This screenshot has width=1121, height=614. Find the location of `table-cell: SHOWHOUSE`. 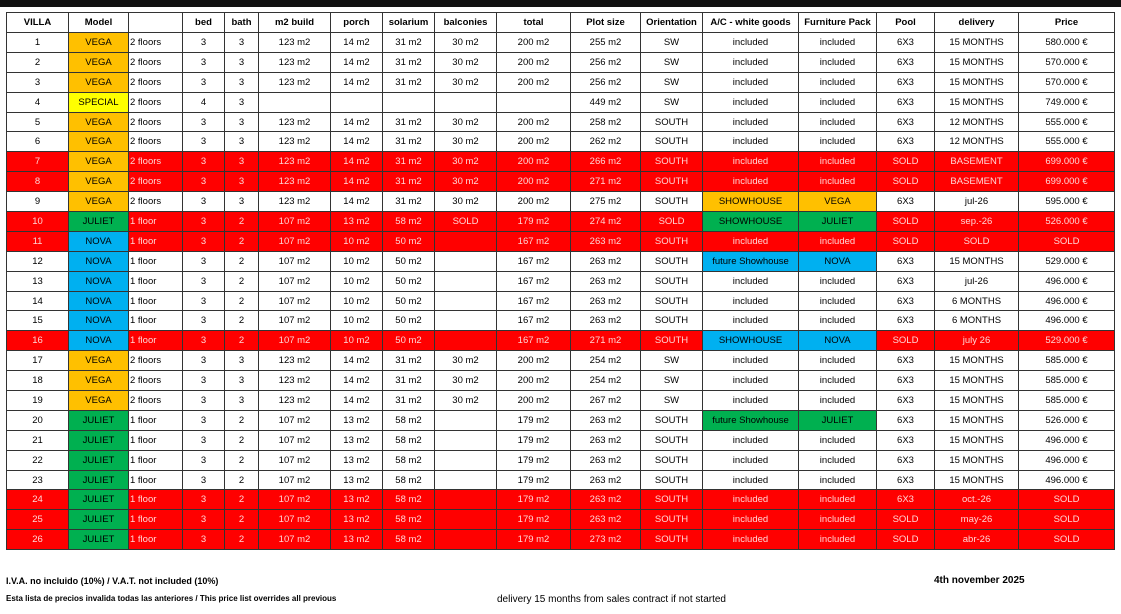

table-cell: SHOWHOUSE is located at coordinates (750, 221).